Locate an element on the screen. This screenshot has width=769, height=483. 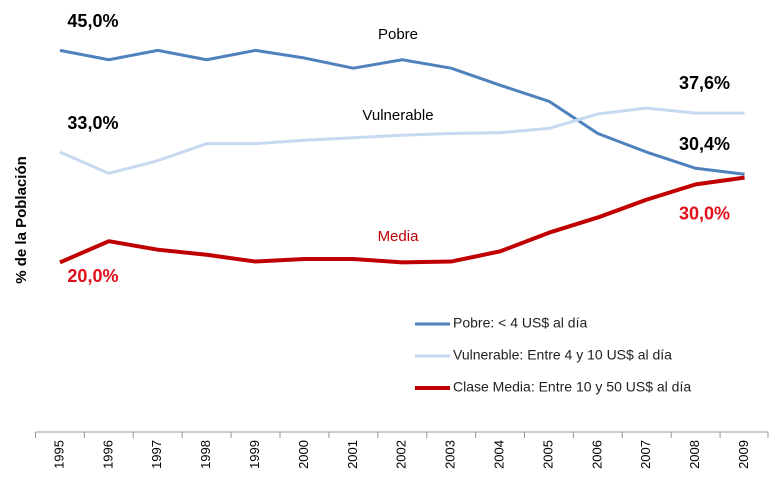
x-tick-label: 2002 is located at coordinates (401, 454).